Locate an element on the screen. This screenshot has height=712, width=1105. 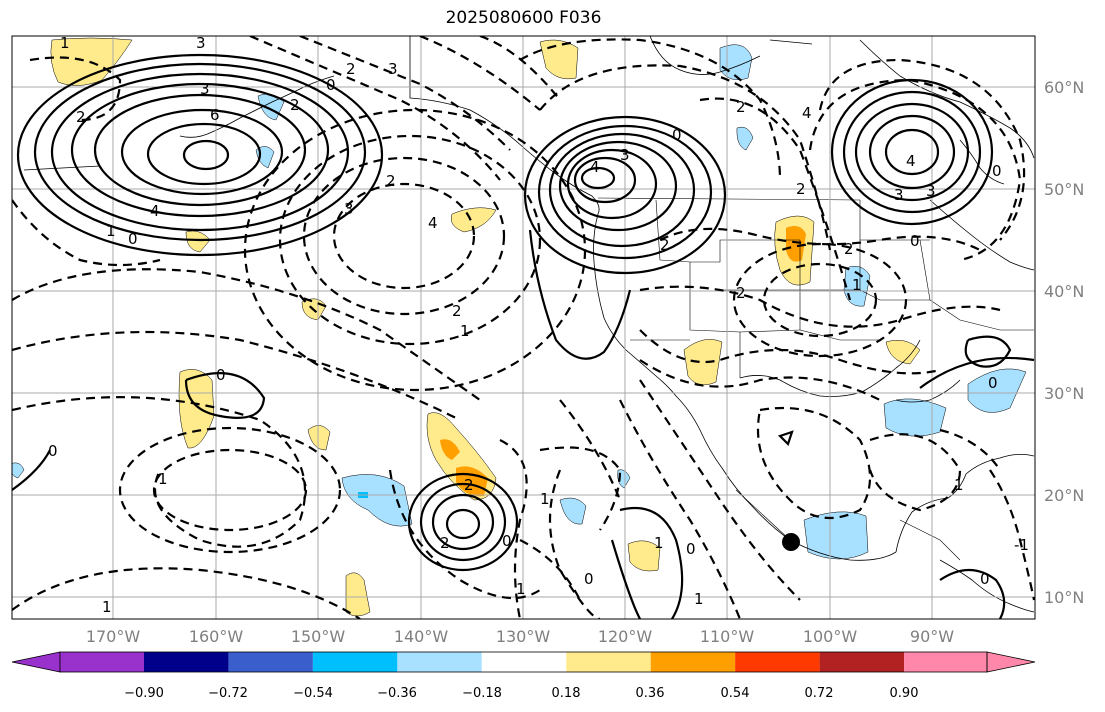
colorbar-tick-label: 0.90 is located at coordinates (904, 693).